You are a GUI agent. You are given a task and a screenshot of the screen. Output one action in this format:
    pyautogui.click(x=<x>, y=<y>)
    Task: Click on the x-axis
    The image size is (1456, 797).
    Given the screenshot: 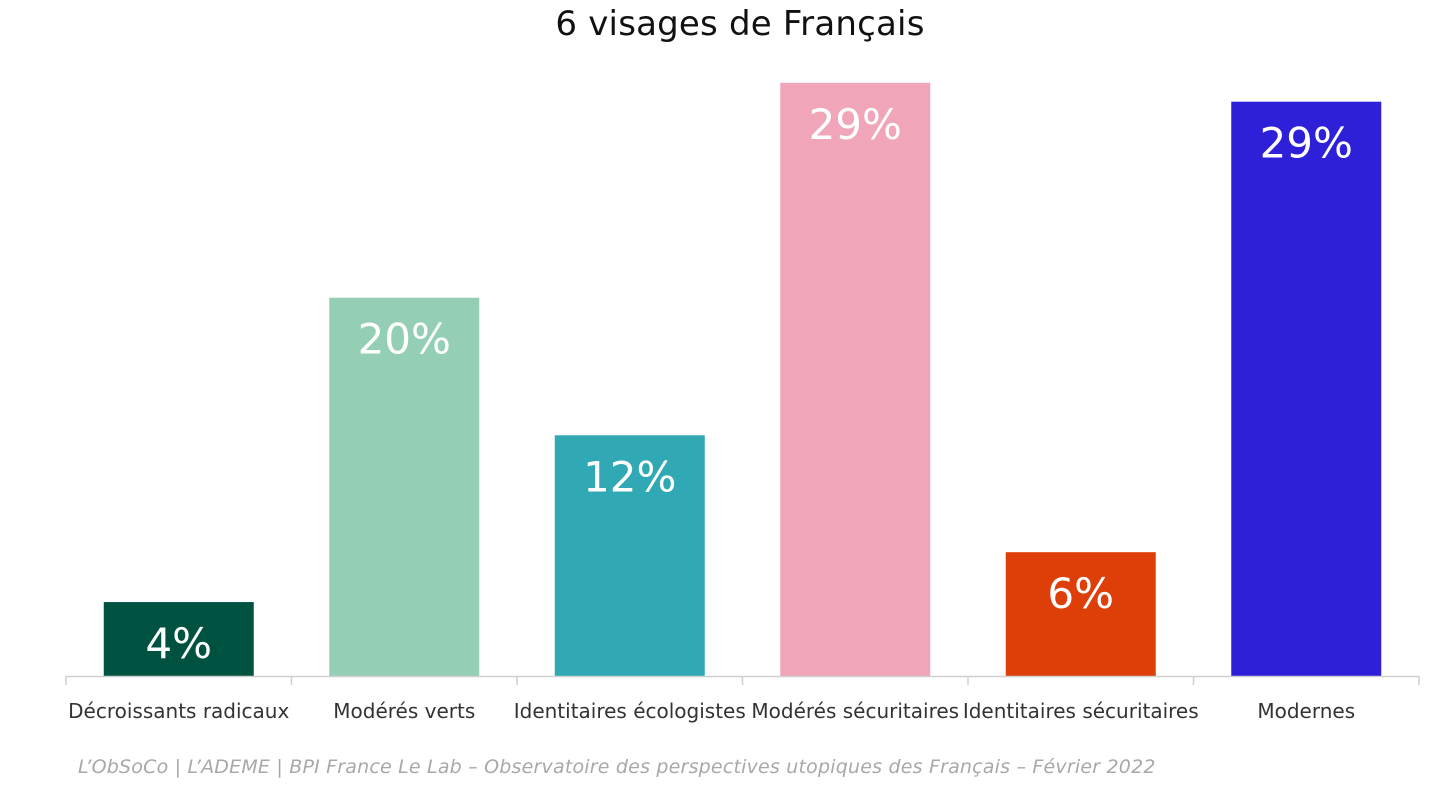 What is the action you would take?
    pyautogui.click(x=742, y=680)
    